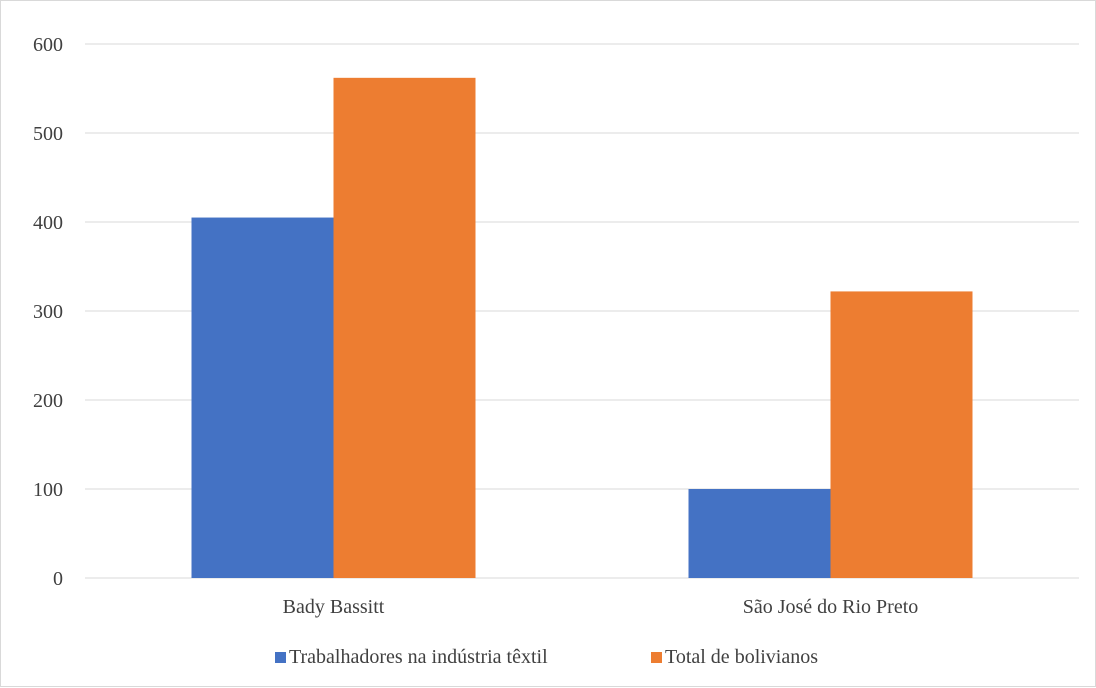 Image resolution: width=1096 pixels, height=688 pixels. What do you see at coordinates (48, 490) in the screenshot?
I see `y-tick-label: 100` at bounding box center [48, 490].